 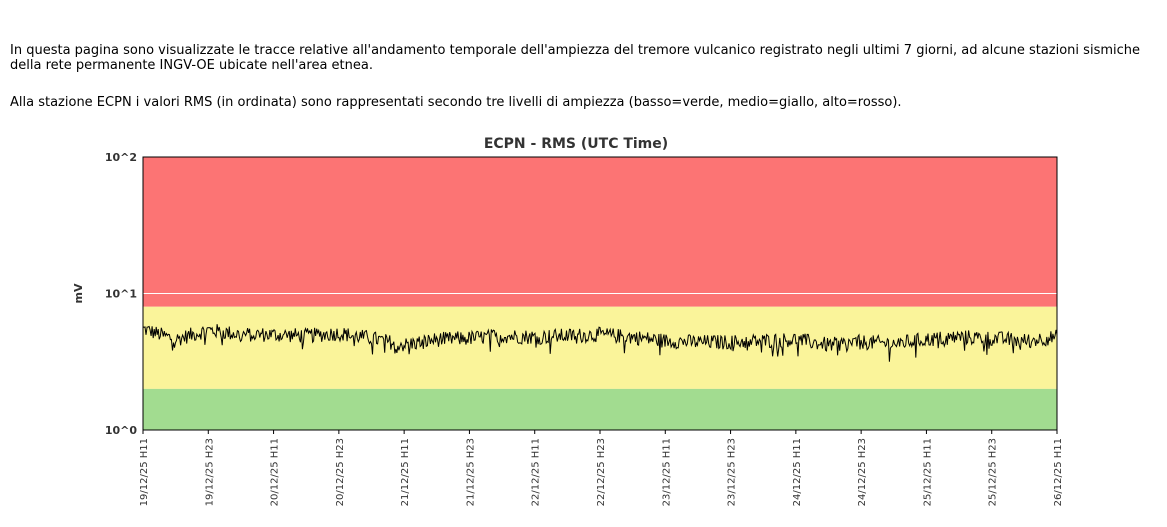 I want to click on xtick-label-14: 26/12/25 H11, so click(x=1058, y=472).